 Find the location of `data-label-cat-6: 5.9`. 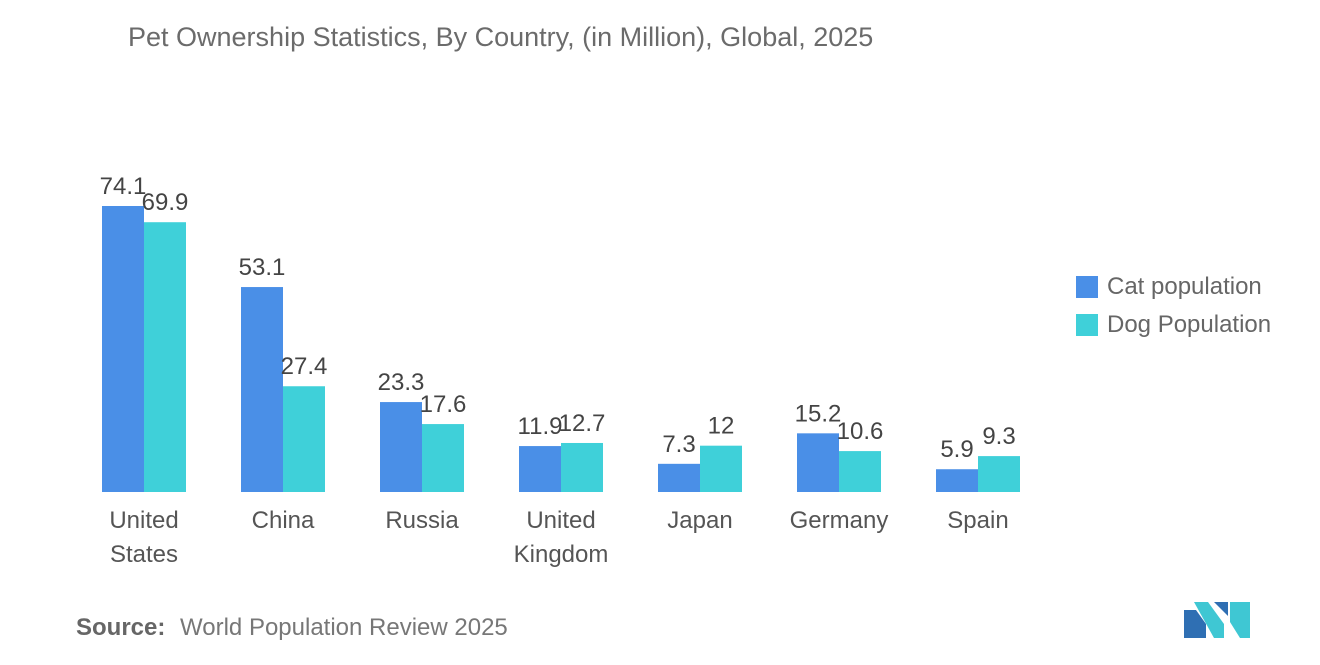

data-label-cat-6: 5.9 is located at coordinates (956, 449).